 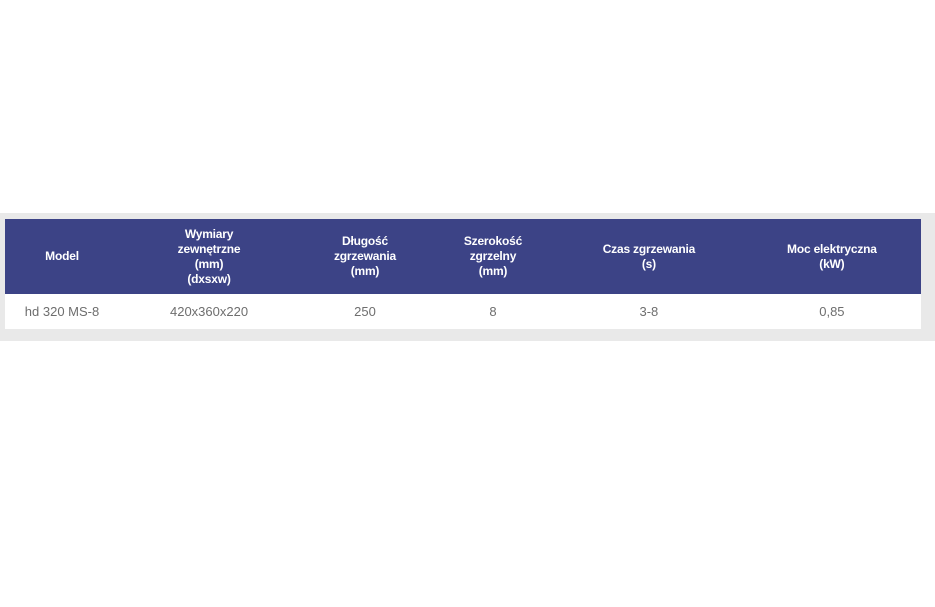 I want to click on column-header-model: Model, so click(x=62, y=256).